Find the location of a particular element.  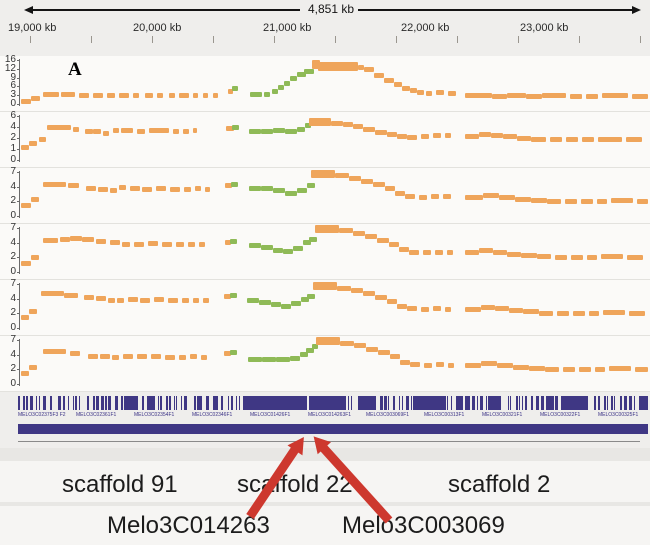

gene-id-label: MELO3C00321F1 is located at coordinates (502, 415).